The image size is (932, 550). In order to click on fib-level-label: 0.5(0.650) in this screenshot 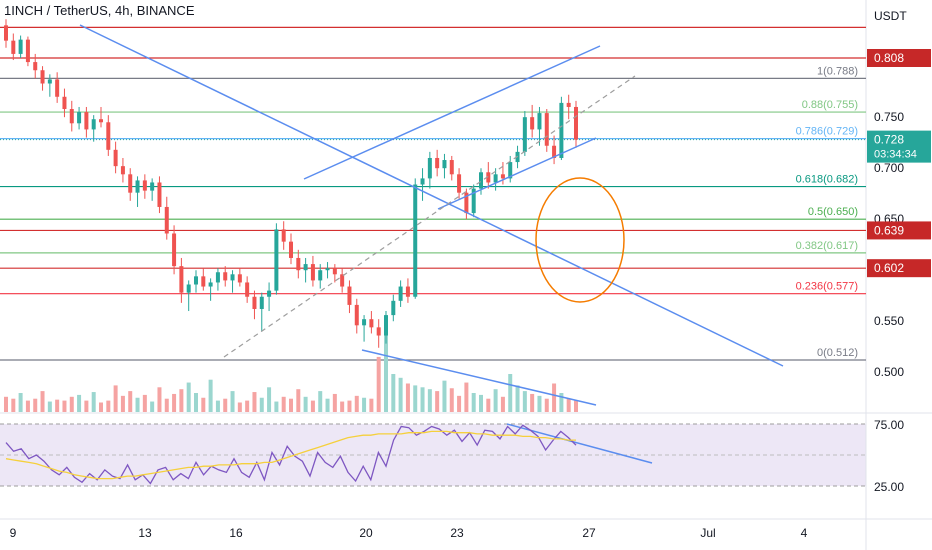, I will do `click(833, 212)`.